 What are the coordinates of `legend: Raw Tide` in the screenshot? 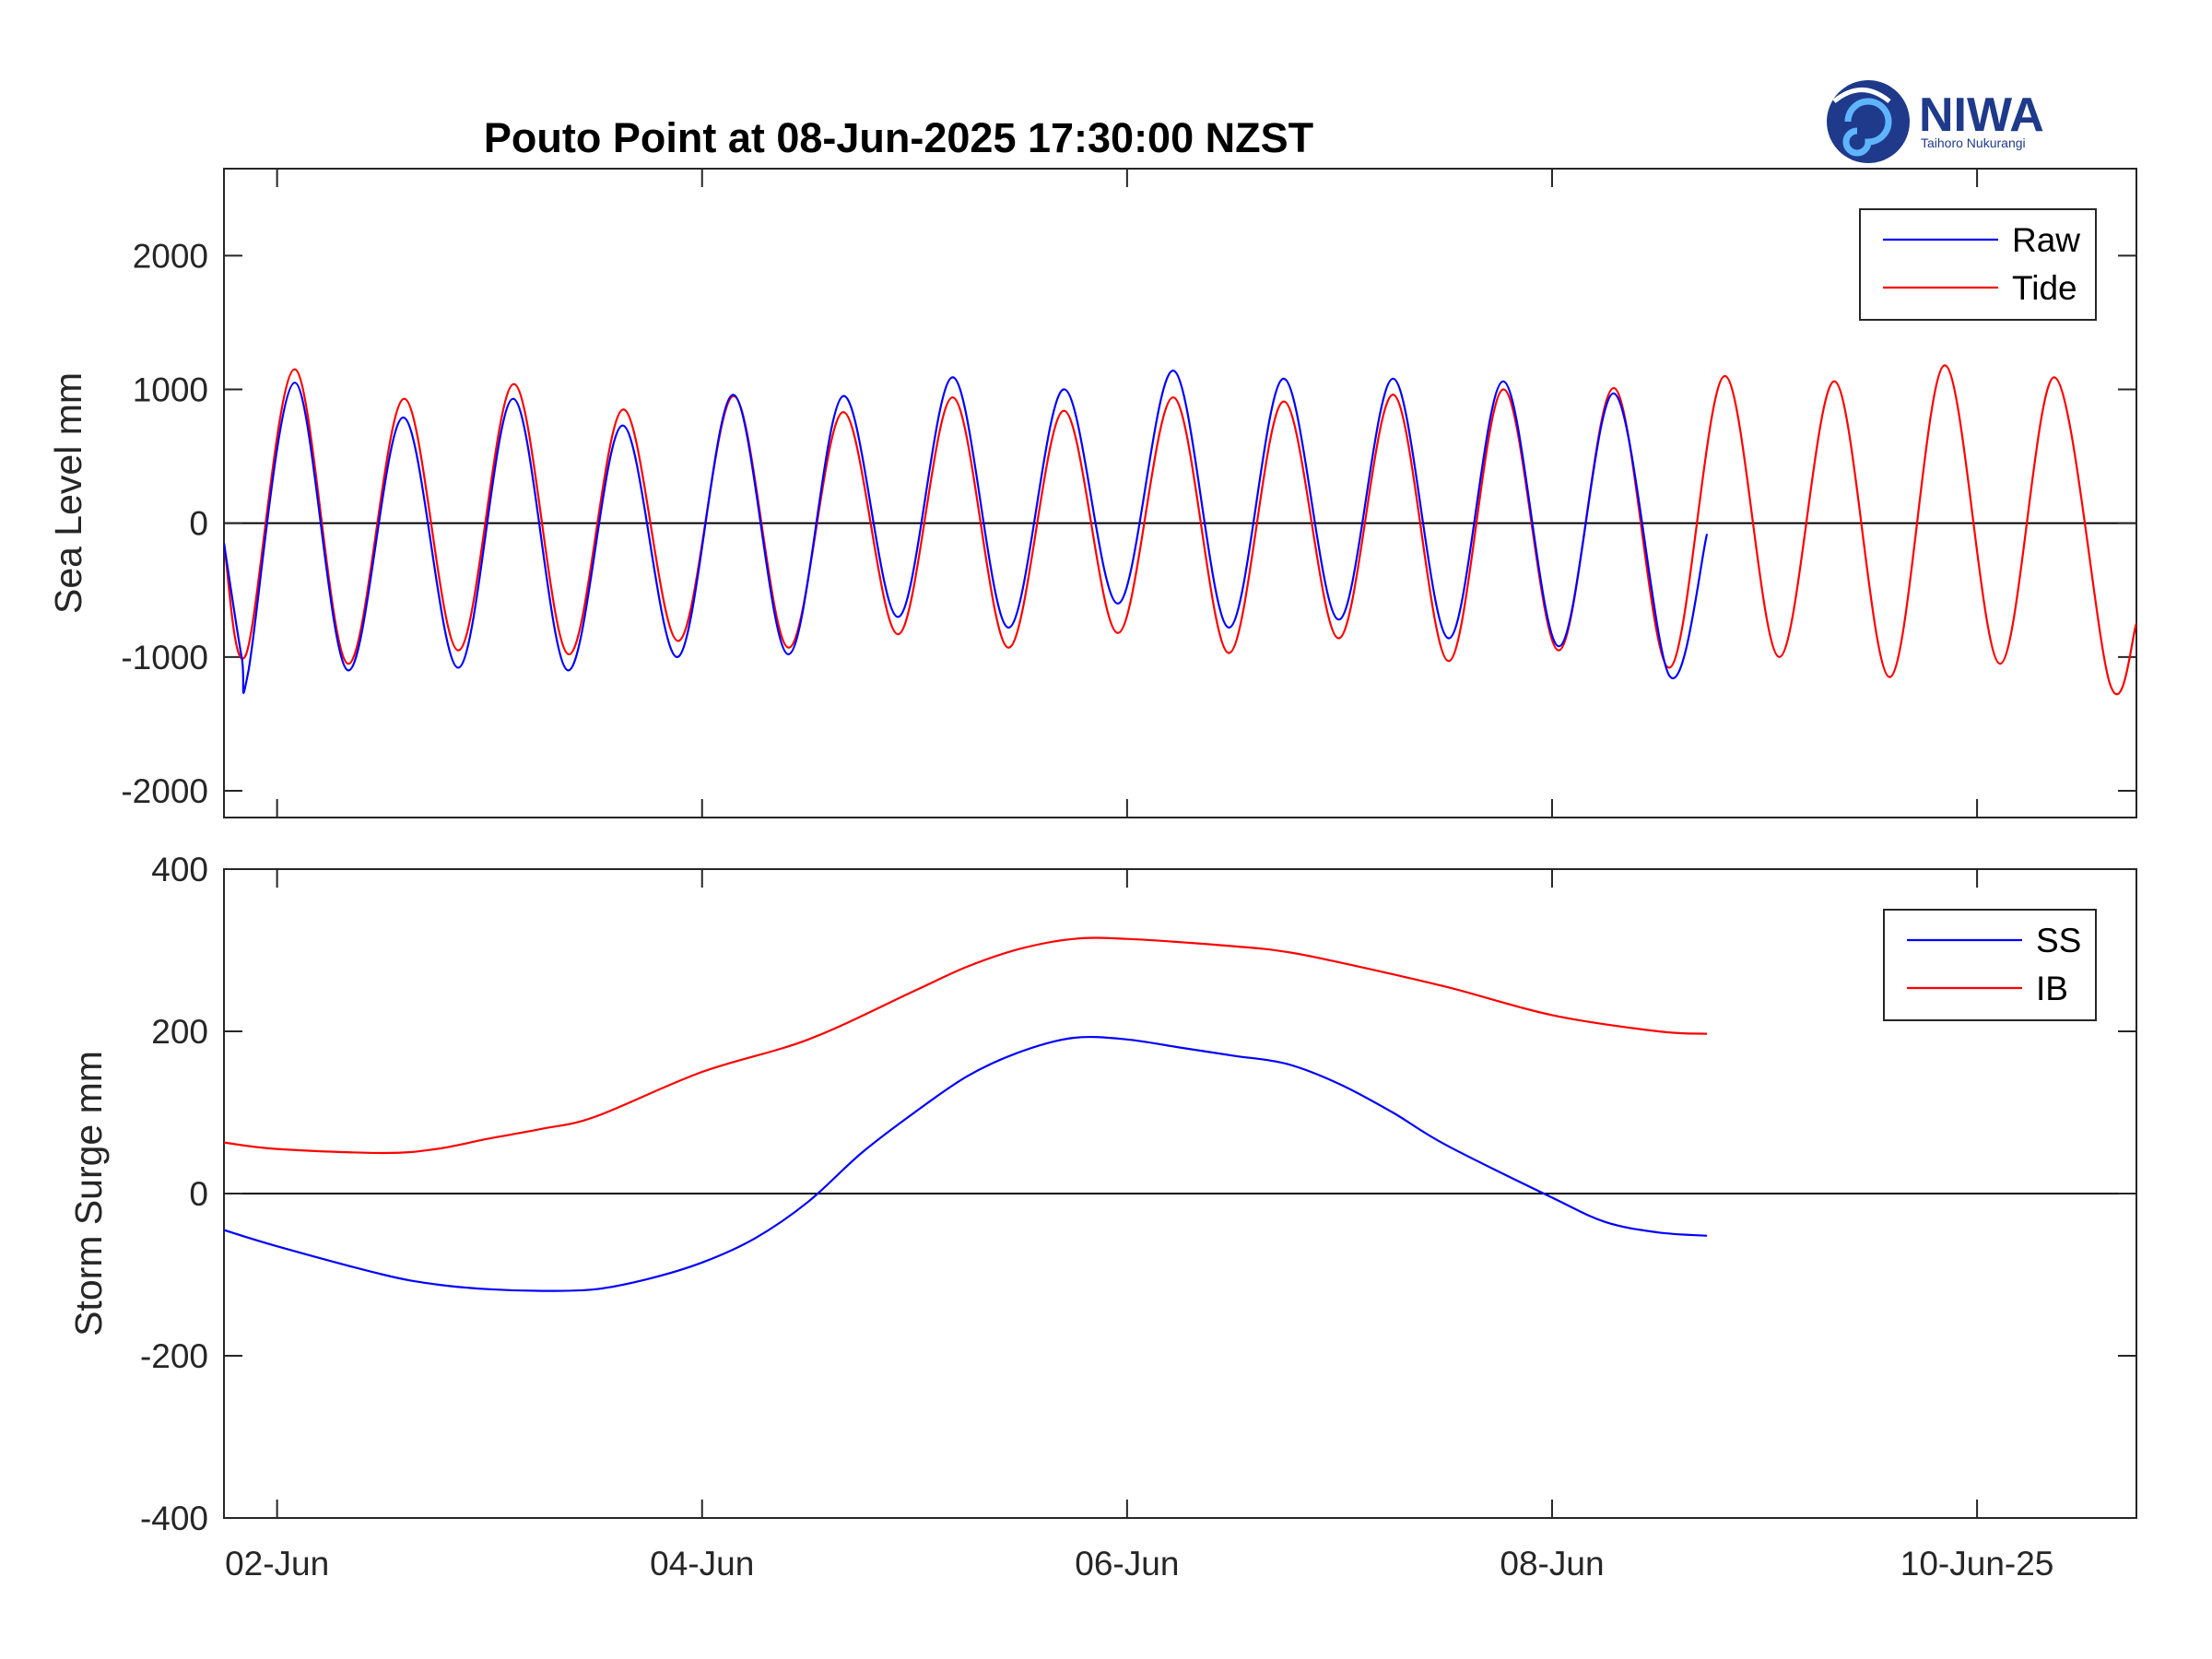 It's located at (1978, 264).